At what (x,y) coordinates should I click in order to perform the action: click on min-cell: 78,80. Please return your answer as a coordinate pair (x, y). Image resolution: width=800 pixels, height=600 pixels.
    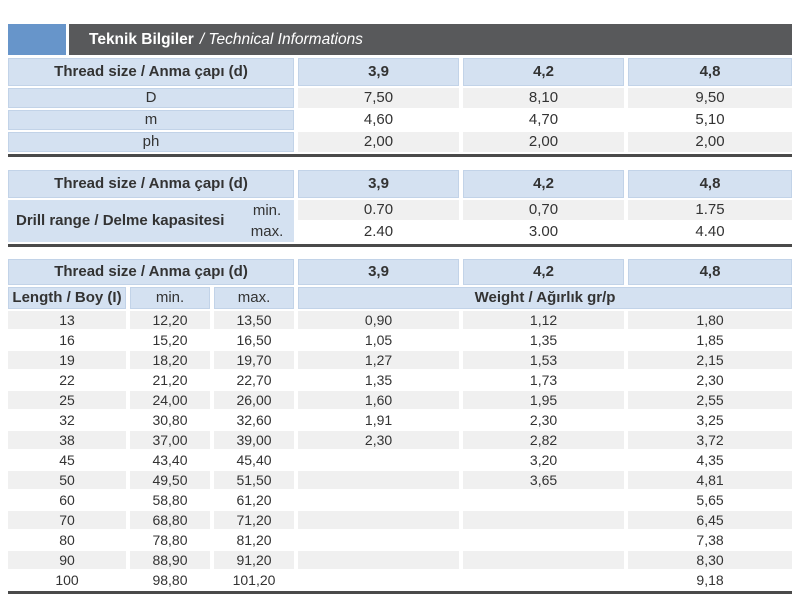
    Looking at the image, I should click on (172, 541).